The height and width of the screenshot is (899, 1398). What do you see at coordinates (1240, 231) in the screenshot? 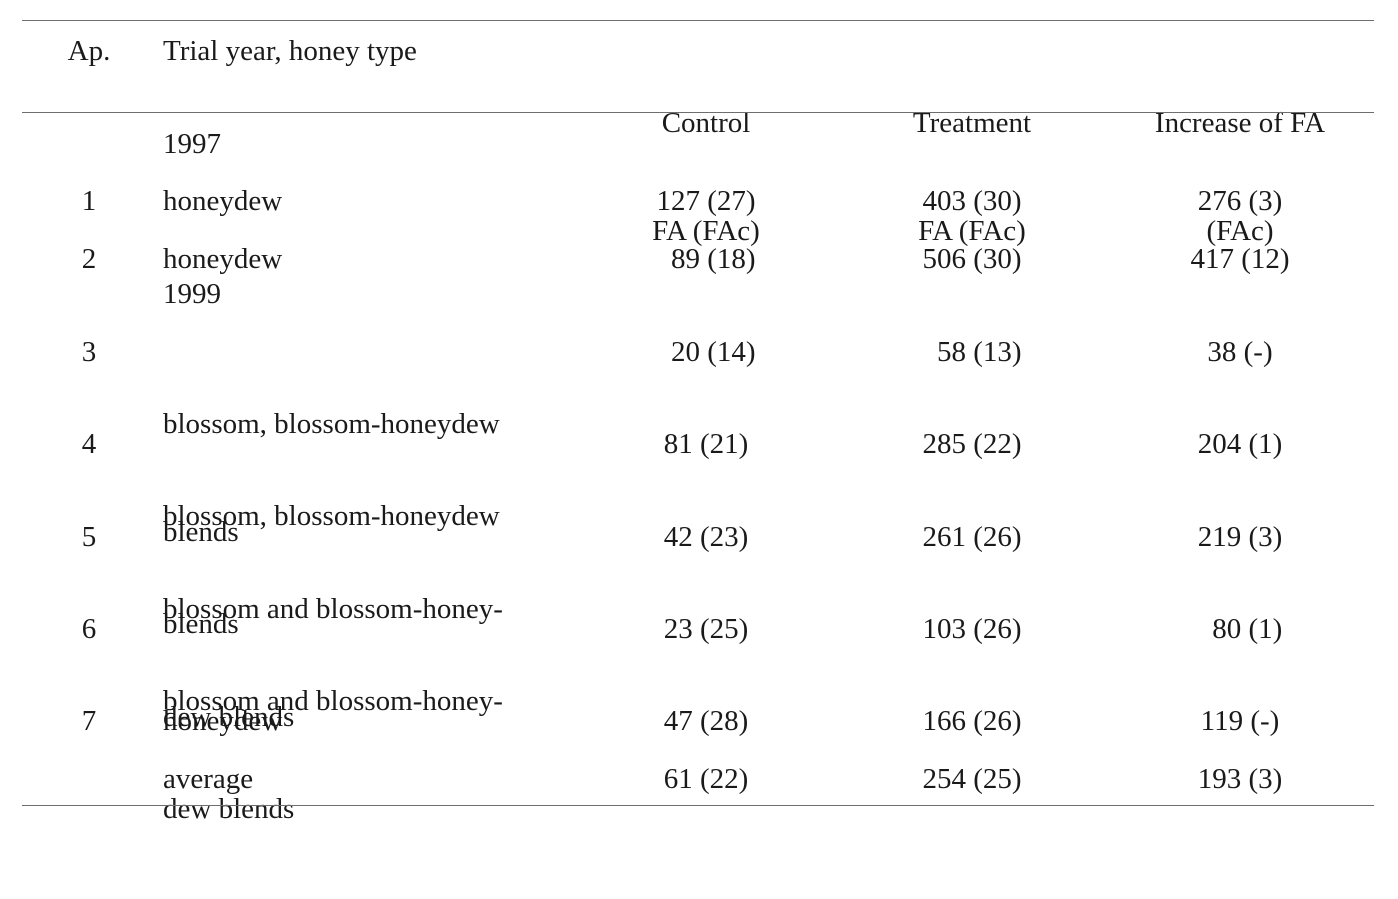
I see `header-increase-line2: (FAc)` at bounding box center [1240, 231].